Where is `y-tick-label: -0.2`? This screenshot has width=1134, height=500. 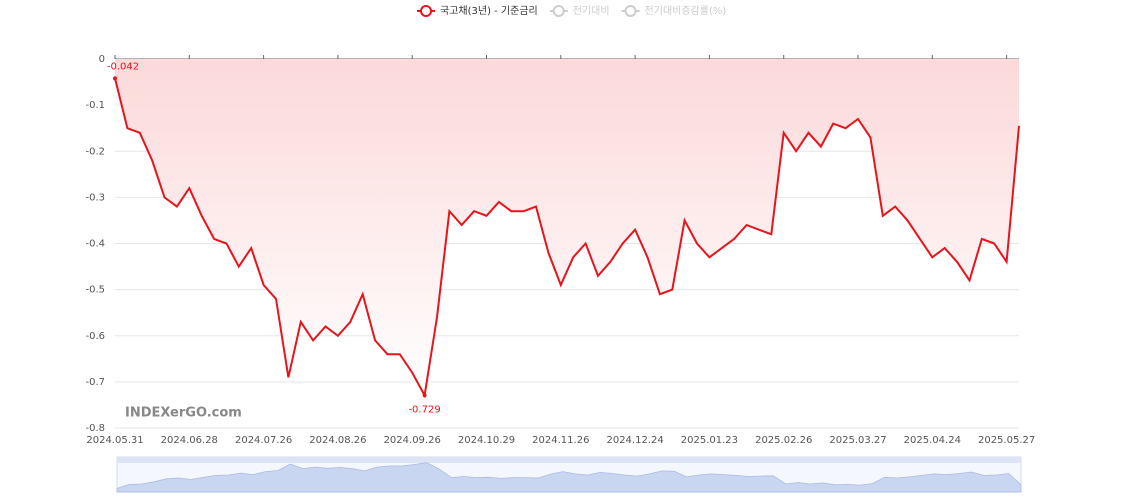 y-tick-label: -0.2 is located at coordinates (95, 151).